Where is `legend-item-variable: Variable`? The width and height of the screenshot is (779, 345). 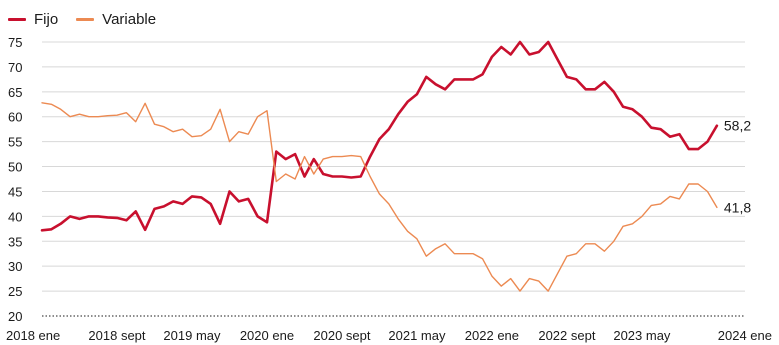
legend-item-variable: Variable is located at coordinates (116, 19).